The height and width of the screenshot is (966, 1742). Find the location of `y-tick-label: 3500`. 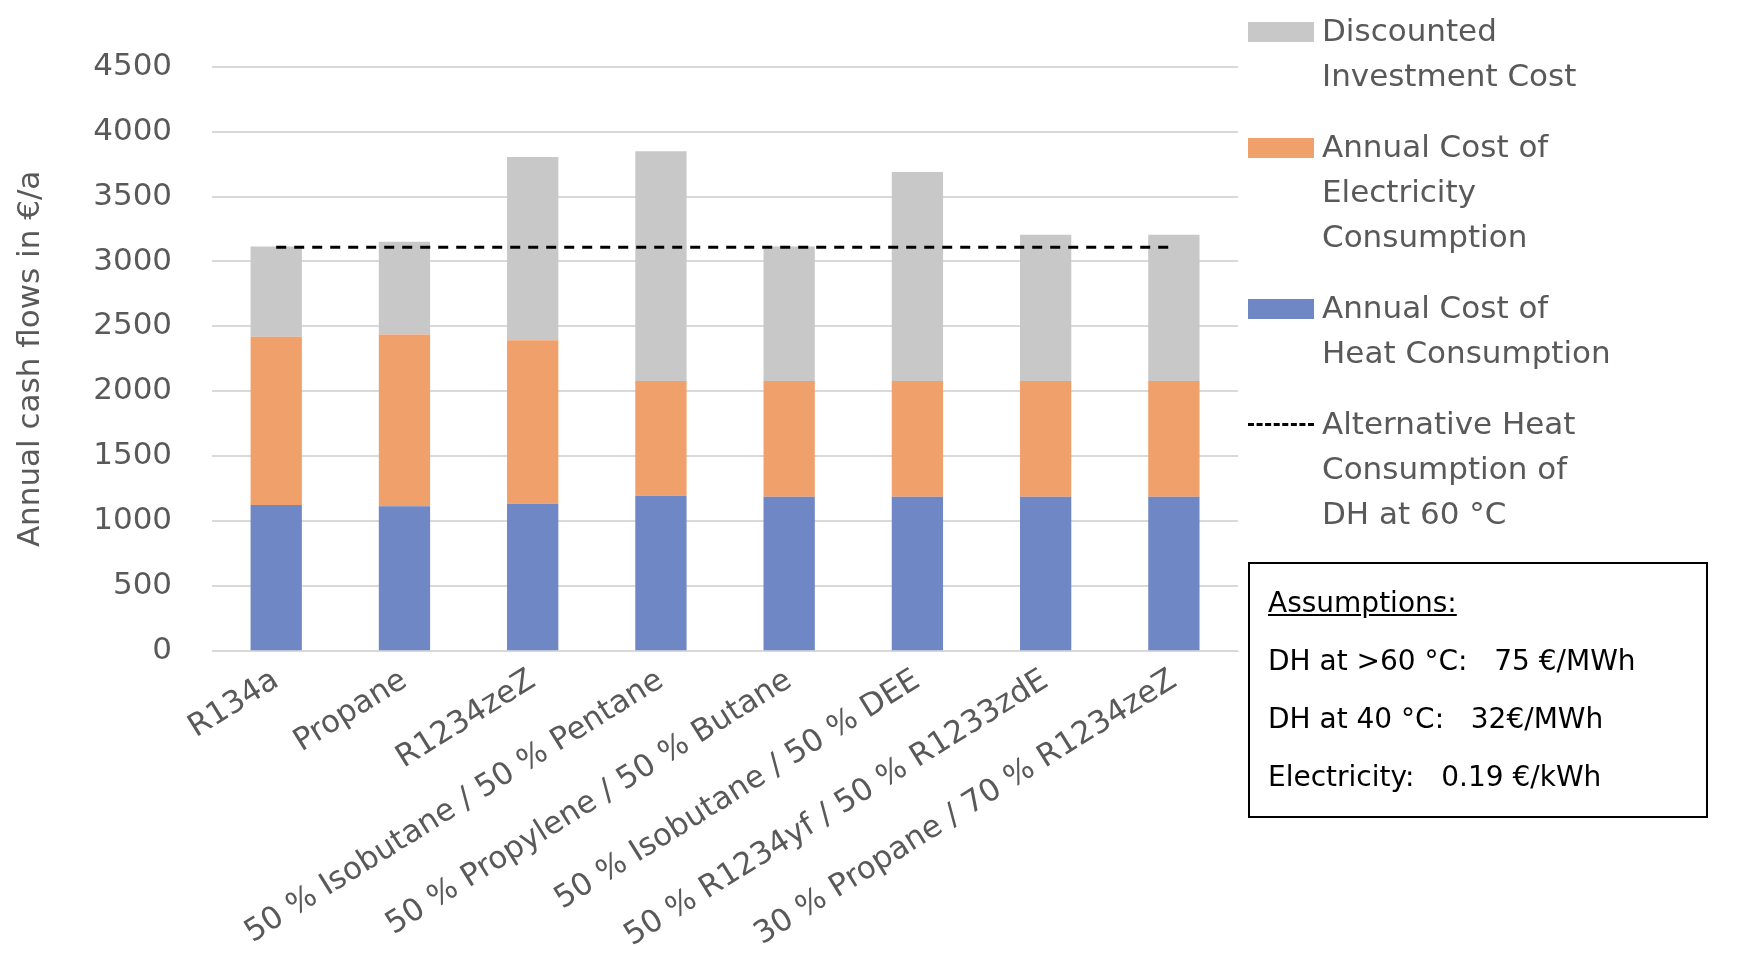

y-tick-label: 3500 is located at coordinates (133, 193).